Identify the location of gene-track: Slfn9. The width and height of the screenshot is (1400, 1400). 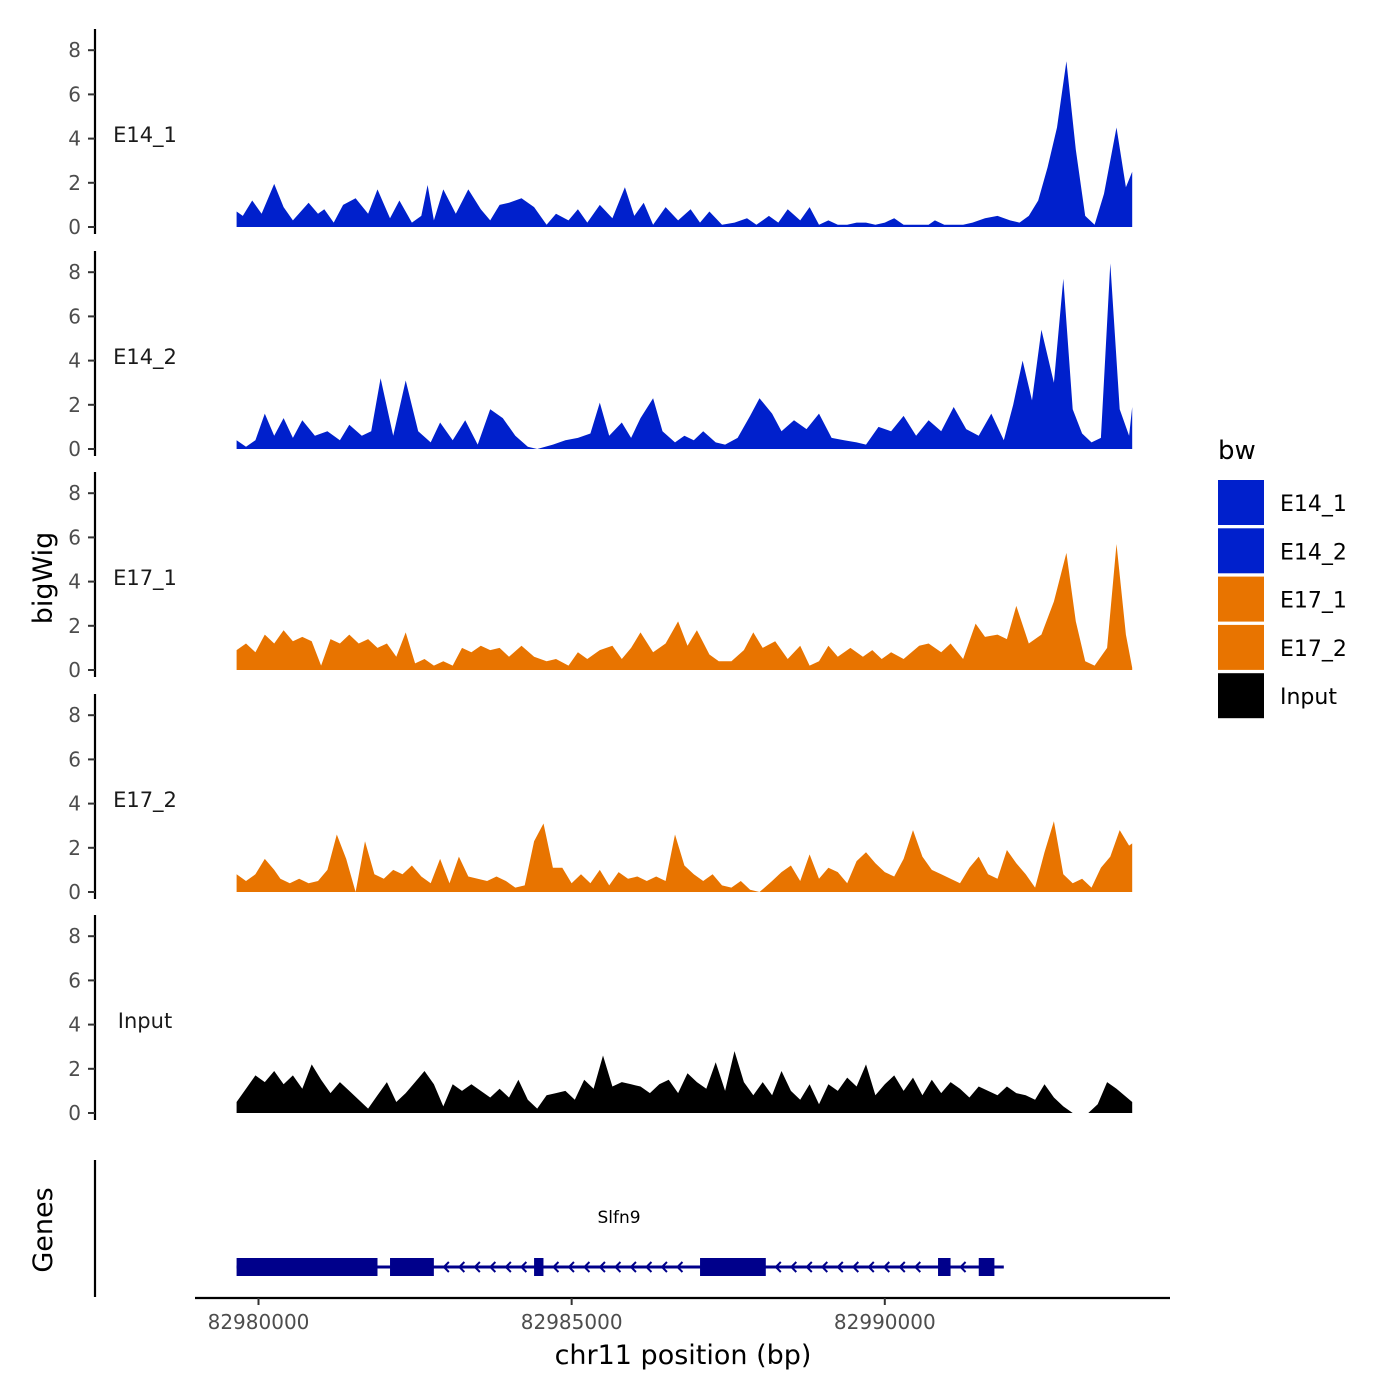
(548, 1228).